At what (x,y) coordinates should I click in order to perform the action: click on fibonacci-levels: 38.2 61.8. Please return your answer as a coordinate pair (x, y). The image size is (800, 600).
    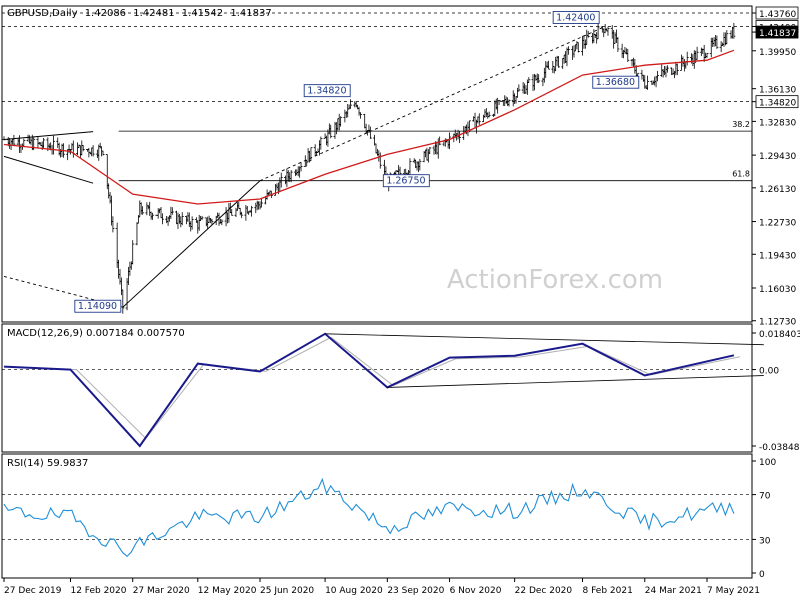
    Looking at the image, I should click on (435, 151).